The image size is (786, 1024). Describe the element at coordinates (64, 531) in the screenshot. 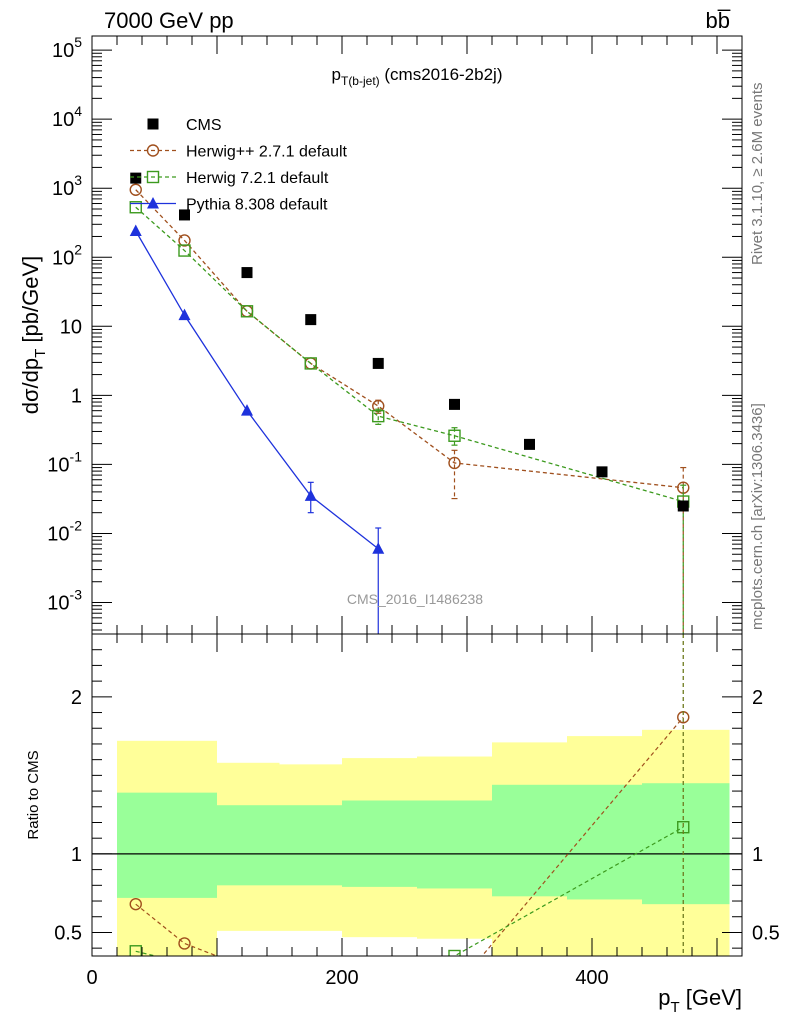

I see `y-tick-label: 10⁻²` at that location.